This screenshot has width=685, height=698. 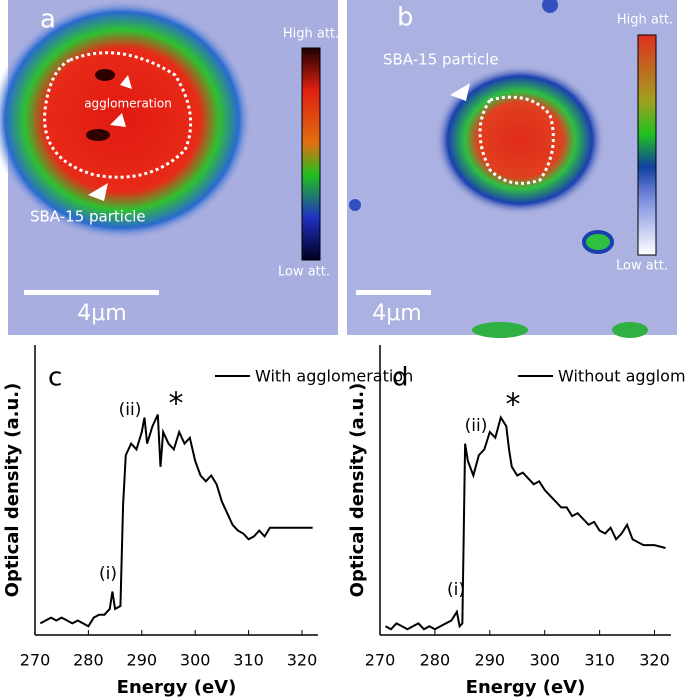 What do you see at coordinates (55, 378) in the screenshot?
I see `panel-label: c` at bounding box center [55, 378].